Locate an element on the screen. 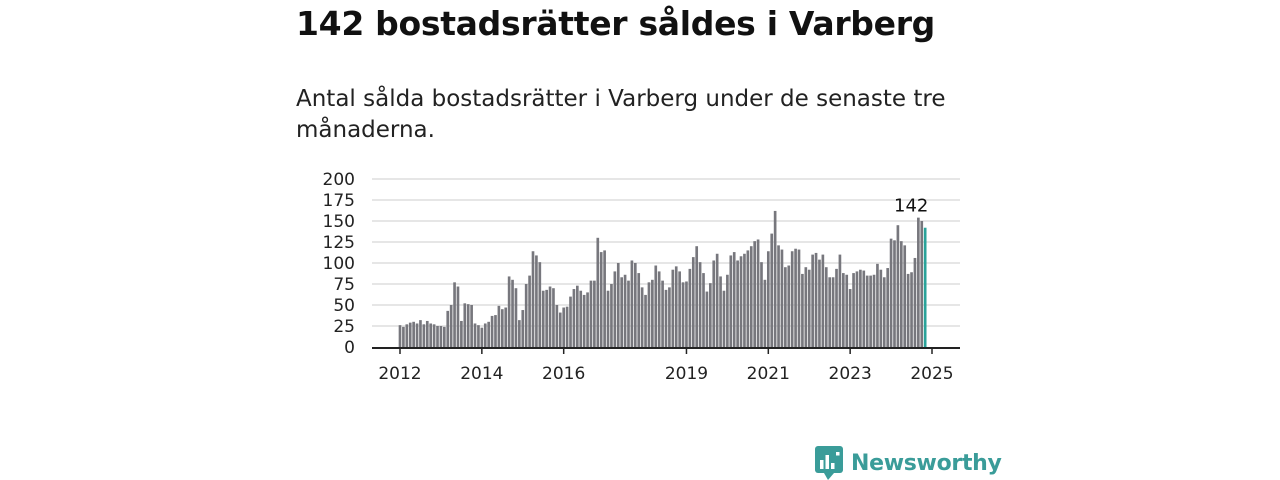 Image resolution: width=1280 pixels, height=480 pixels. grid-lines is located at coordinates (666, 252).